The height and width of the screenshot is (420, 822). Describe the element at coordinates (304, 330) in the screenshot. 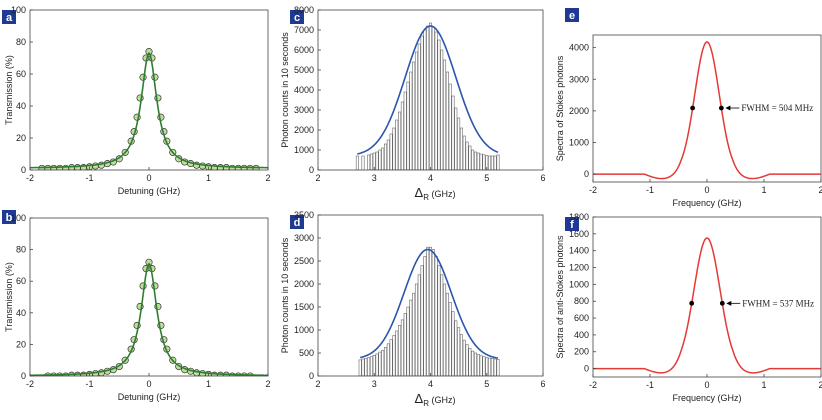

I see `y-tick-label: 1000` at that location.